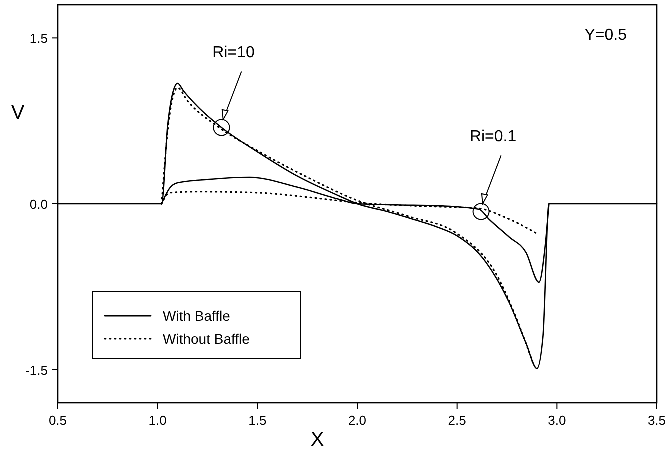  Describe the element at coordinates (197, 316) in the screenshot. I see `legend-label: With Baffle` at that location.